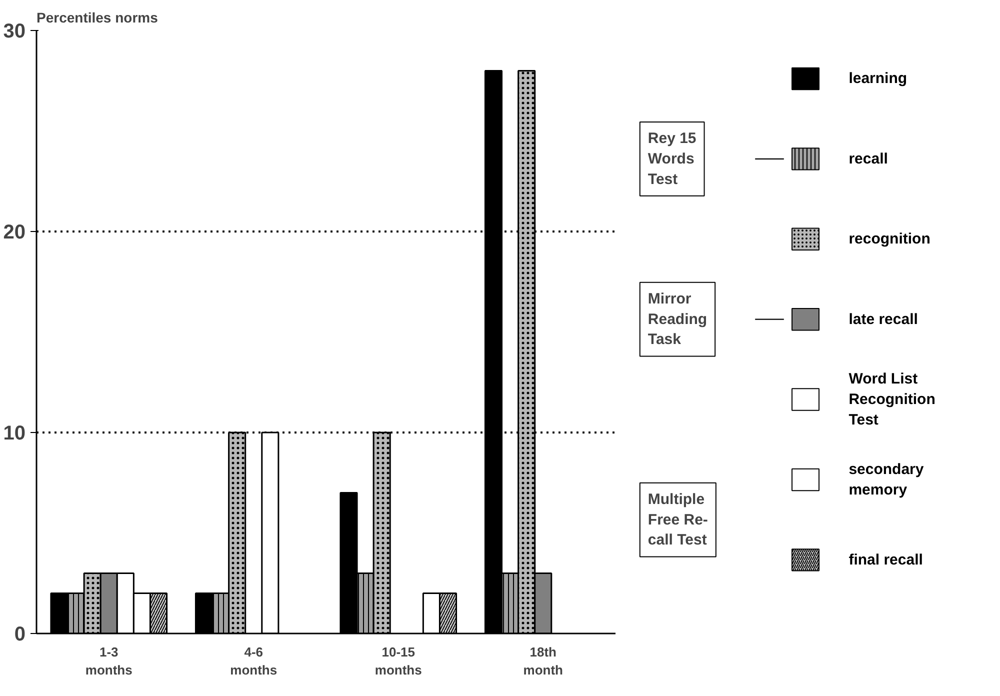  Describe the element at coordinates (108, 661) in the screenshot. I see `x-tick-label: 1-3 months` at that location.